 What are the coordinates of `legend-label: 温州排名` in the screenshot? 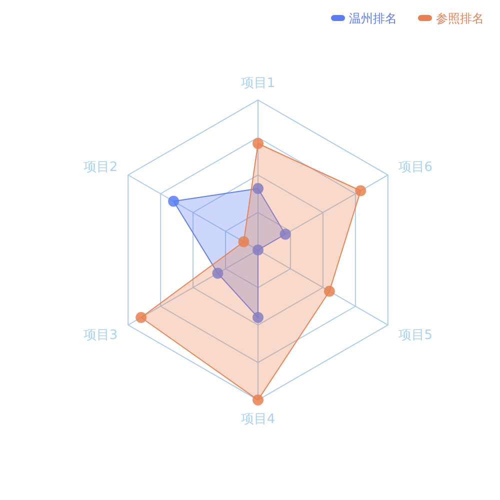 It's located at (373, 19).